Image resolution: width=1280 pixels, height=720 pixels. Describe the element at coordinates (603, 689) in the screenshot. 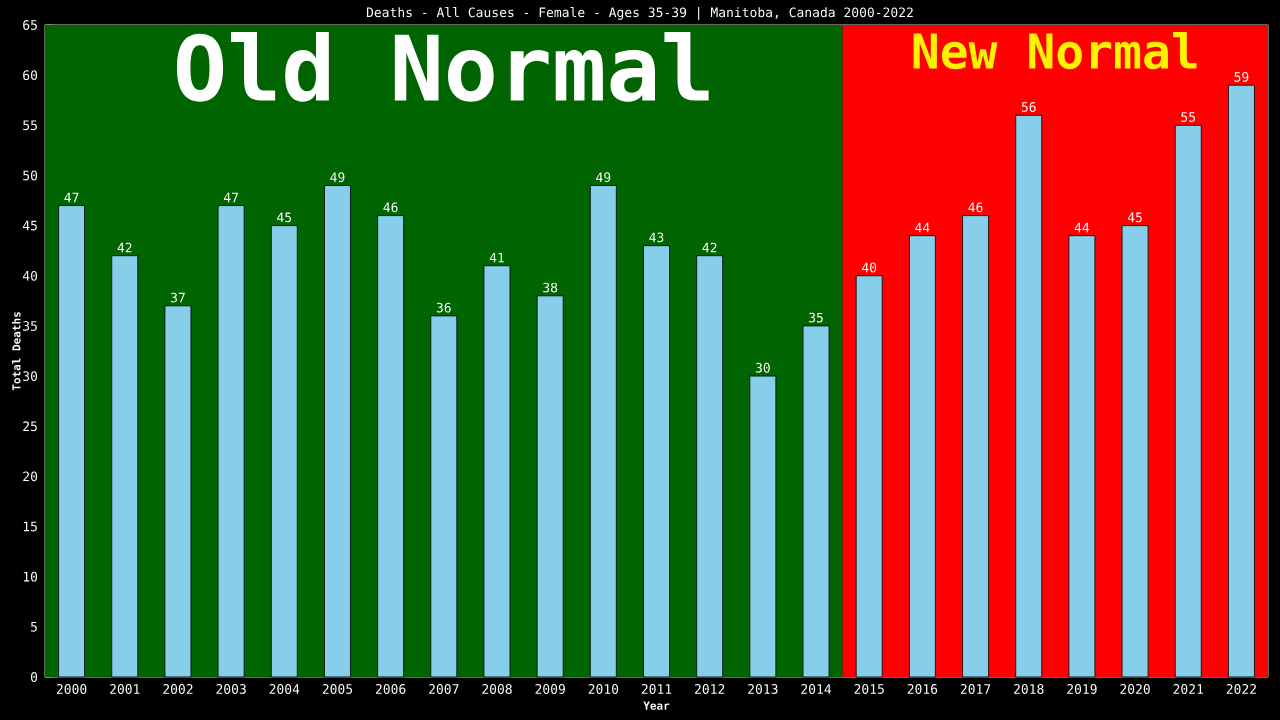

I see `x-tick-label: 2010` at that location.